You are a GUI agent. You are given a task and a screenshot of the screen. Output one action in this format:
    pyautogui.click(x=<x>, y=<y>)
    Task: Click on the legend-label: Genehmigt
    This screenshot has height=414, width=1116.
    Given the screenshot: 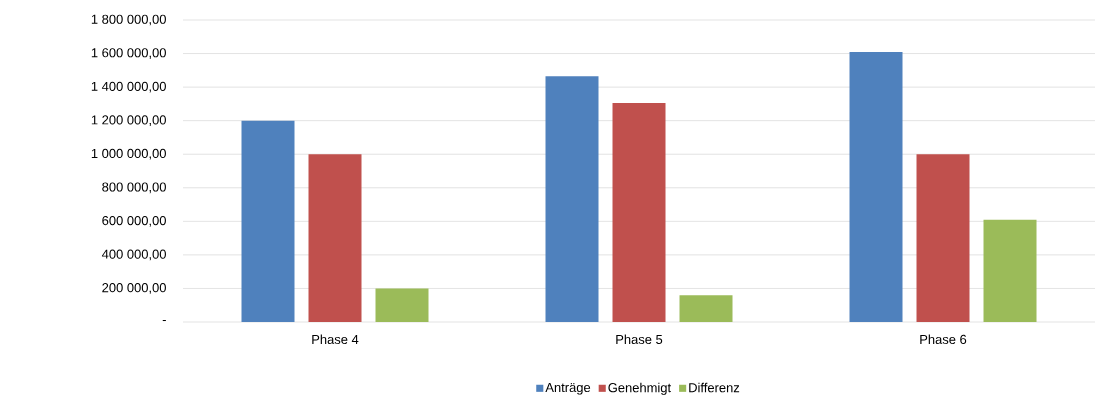 What is the action you would take?
    pyautogui.click(x=639, y=388)
    